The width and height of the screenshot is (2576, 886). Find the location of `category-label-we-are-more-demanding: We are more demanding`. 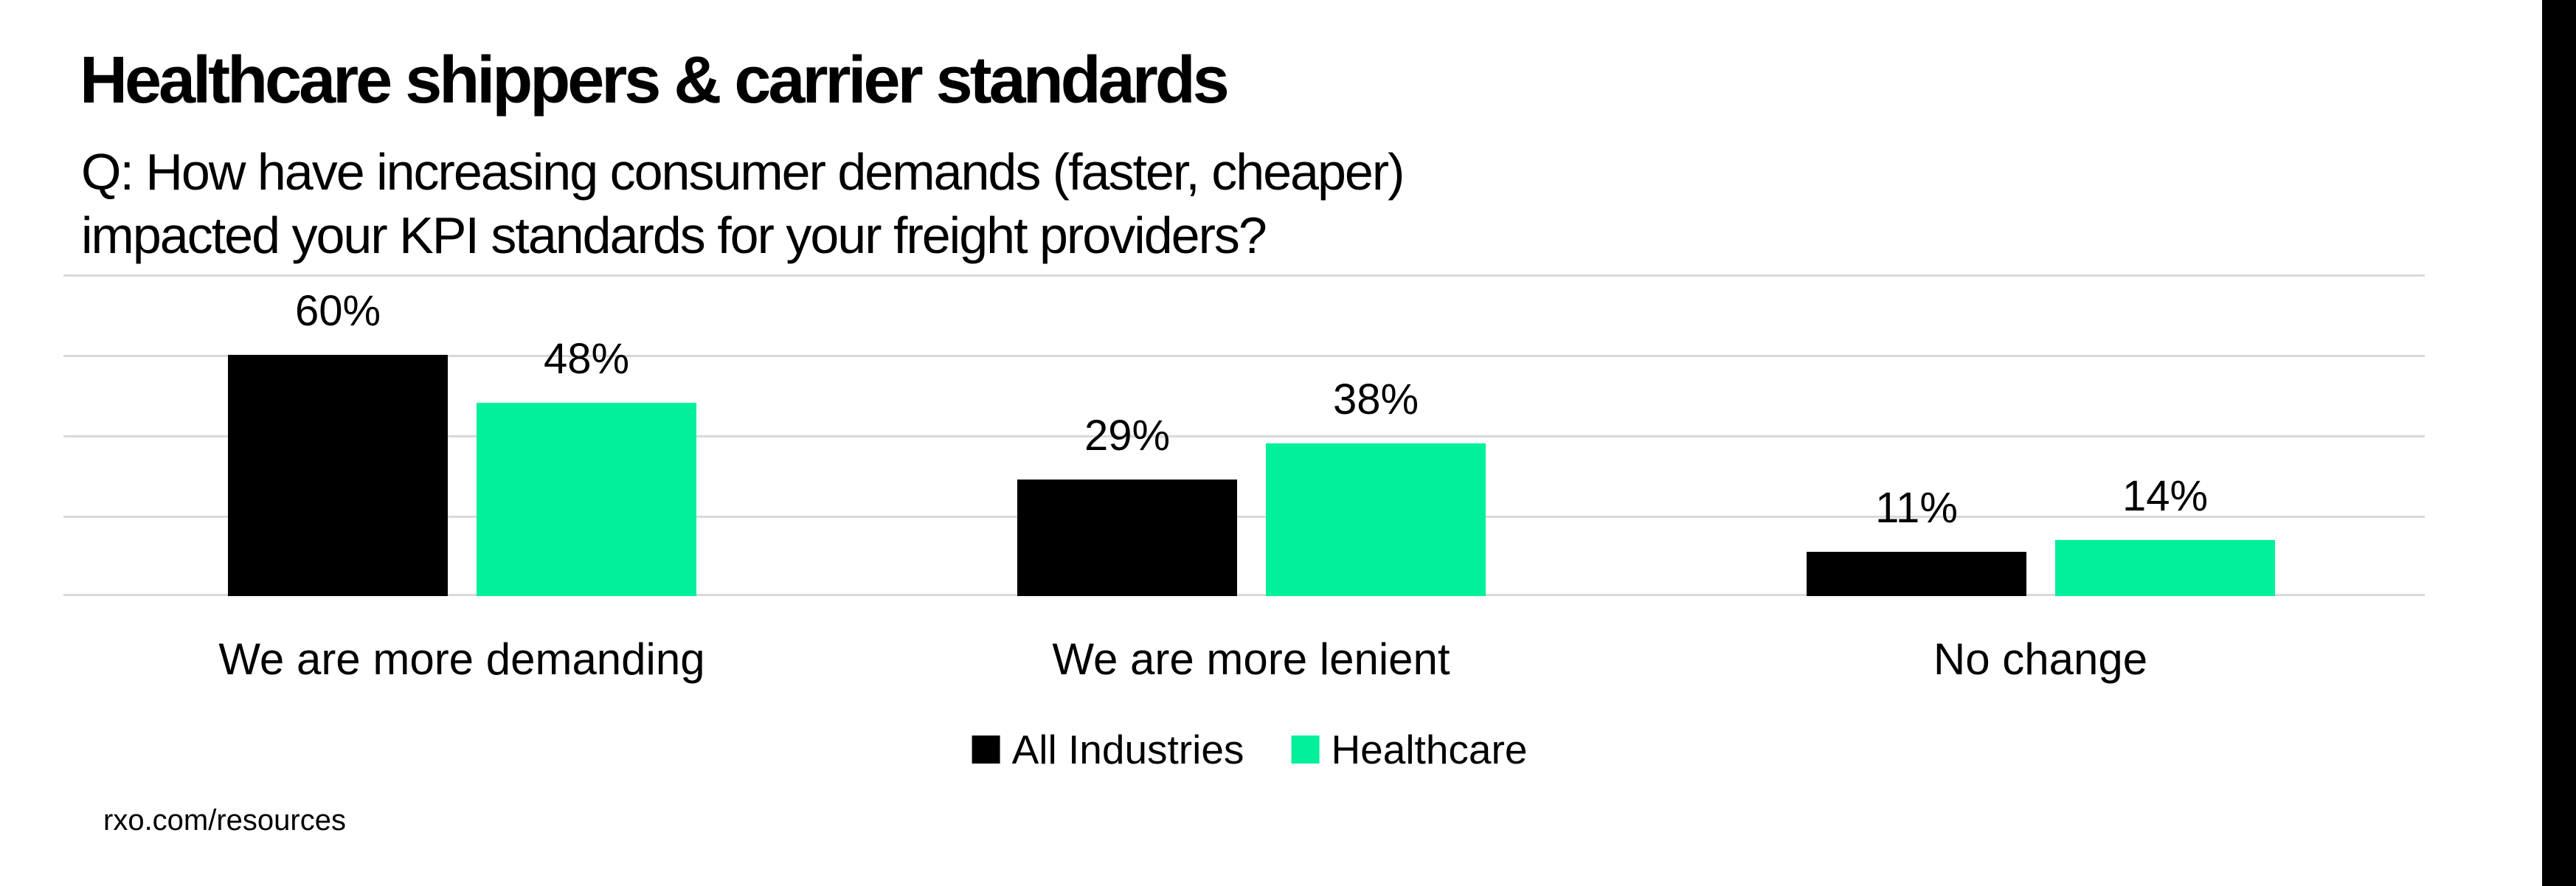

category-label-we-are-more-demanding: We are more demanding is located at coordinates (462, 659).